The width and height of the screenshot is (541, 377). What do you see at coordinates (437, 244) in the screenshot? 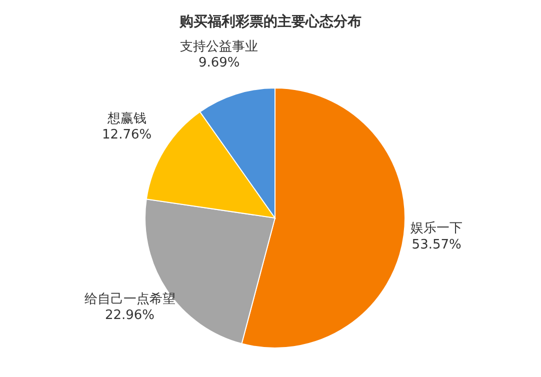
I see `data-label: 53.57%` at bounding box center [437, 244].